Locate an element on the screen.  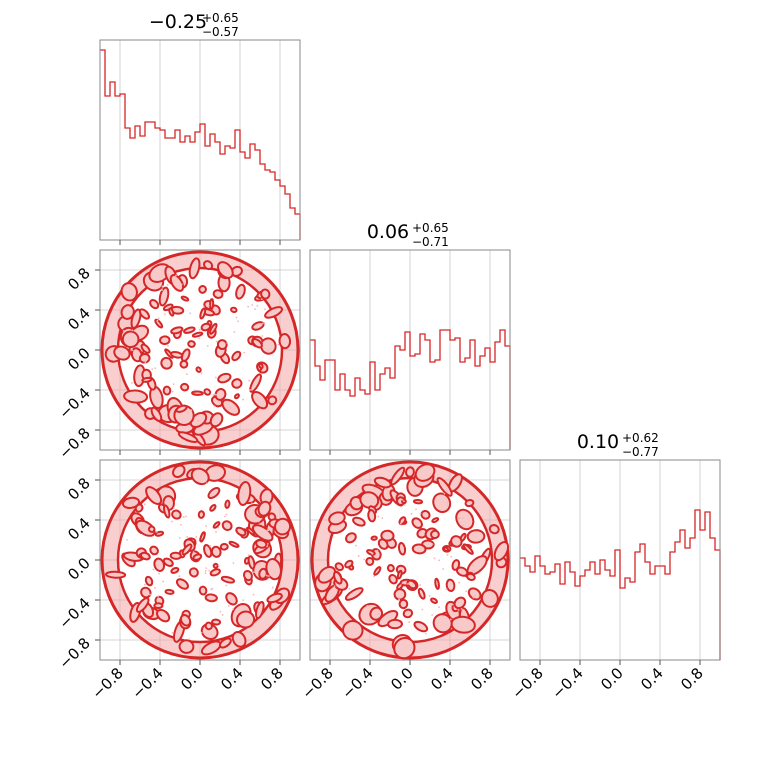
histogram-panel-1: 0.06 +0.65−0.71 is located at coordinates (410, 338).